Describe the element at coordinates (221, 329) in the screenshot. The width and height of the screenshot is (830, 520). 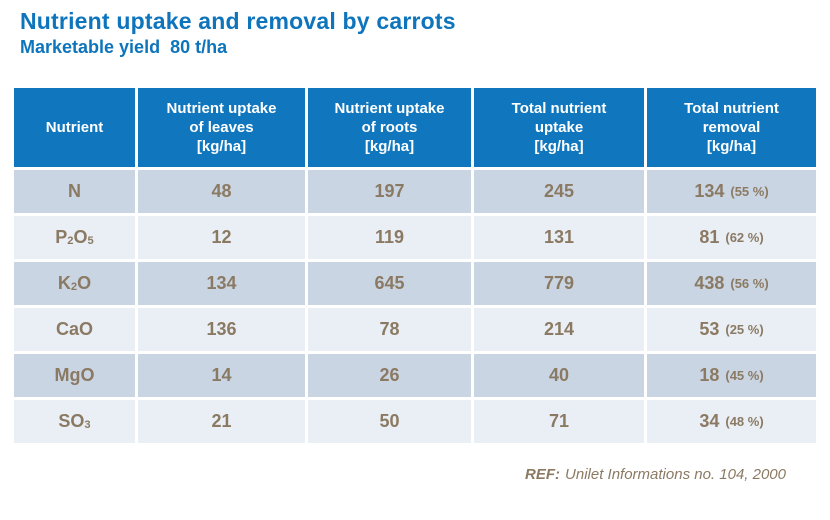
I see `cell-CaO-uptake-leaves: 136` at that location.